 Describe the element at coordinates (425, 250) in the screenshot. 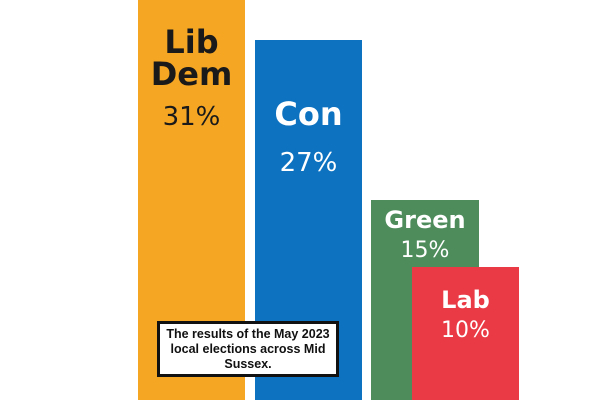

I see `bar-value-label: 15%` at that location.